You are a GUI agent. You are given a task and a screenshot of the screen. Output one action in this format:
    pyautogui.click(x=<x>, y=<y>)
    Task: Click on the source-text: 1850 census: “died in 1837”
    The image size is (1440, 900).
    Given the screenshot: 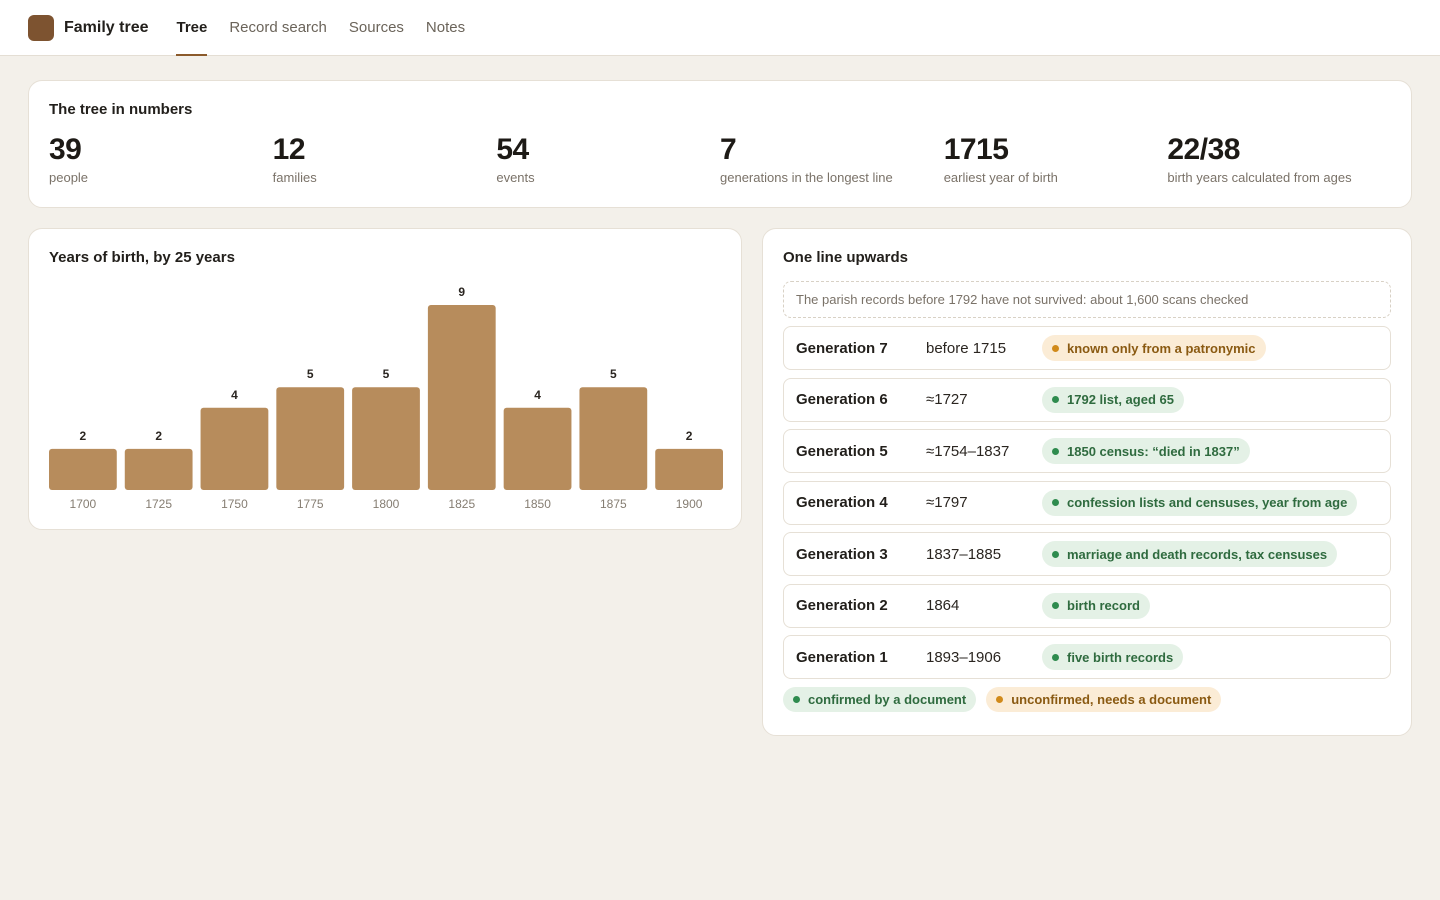 What is the action you would take?
    pyautogui.click(x=1153, y=451)
    